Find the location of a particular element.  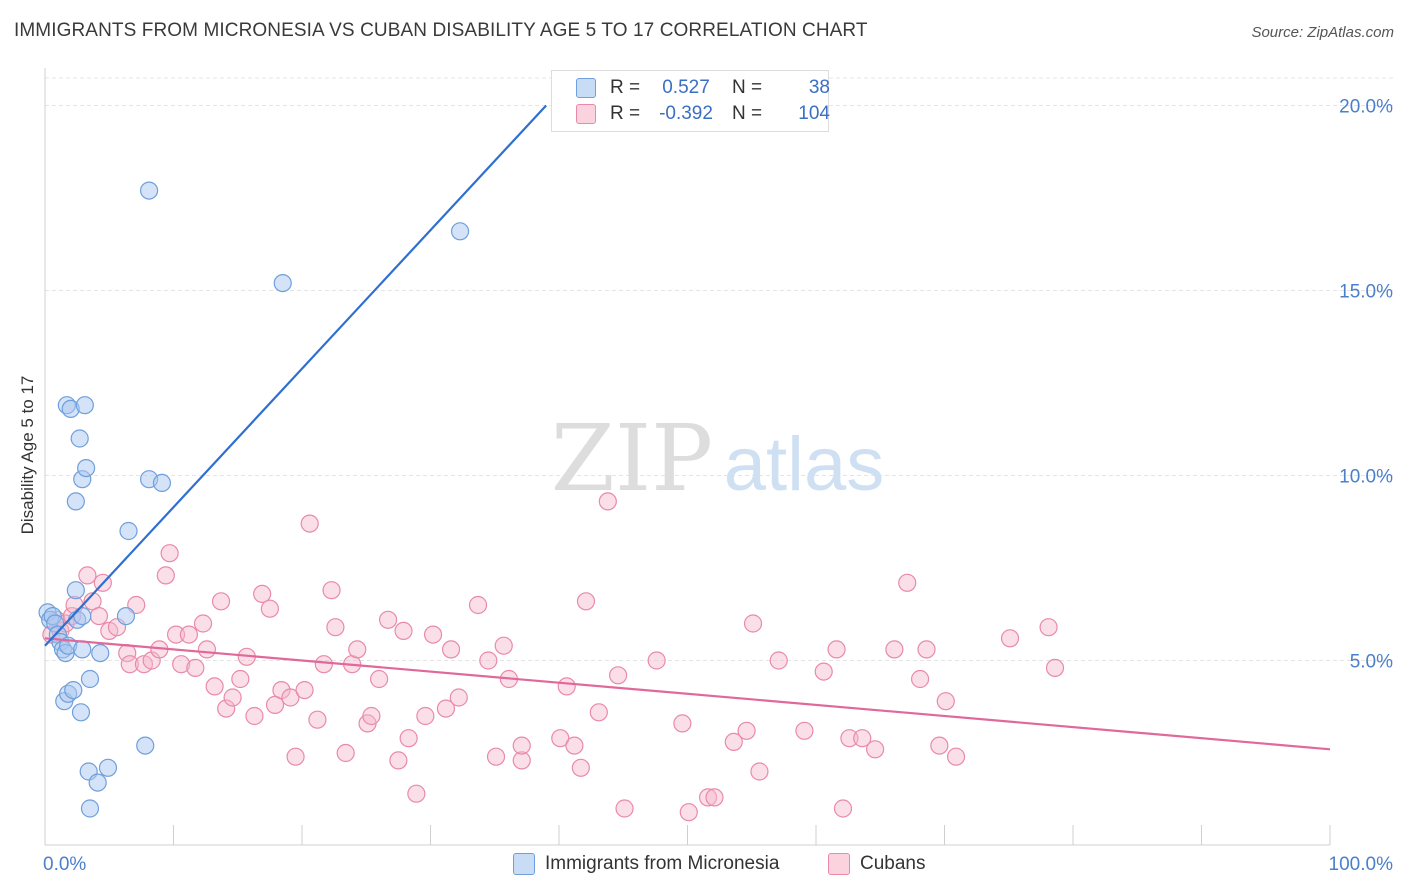

r-value: 0.527 is located at coordinates (686, 87).